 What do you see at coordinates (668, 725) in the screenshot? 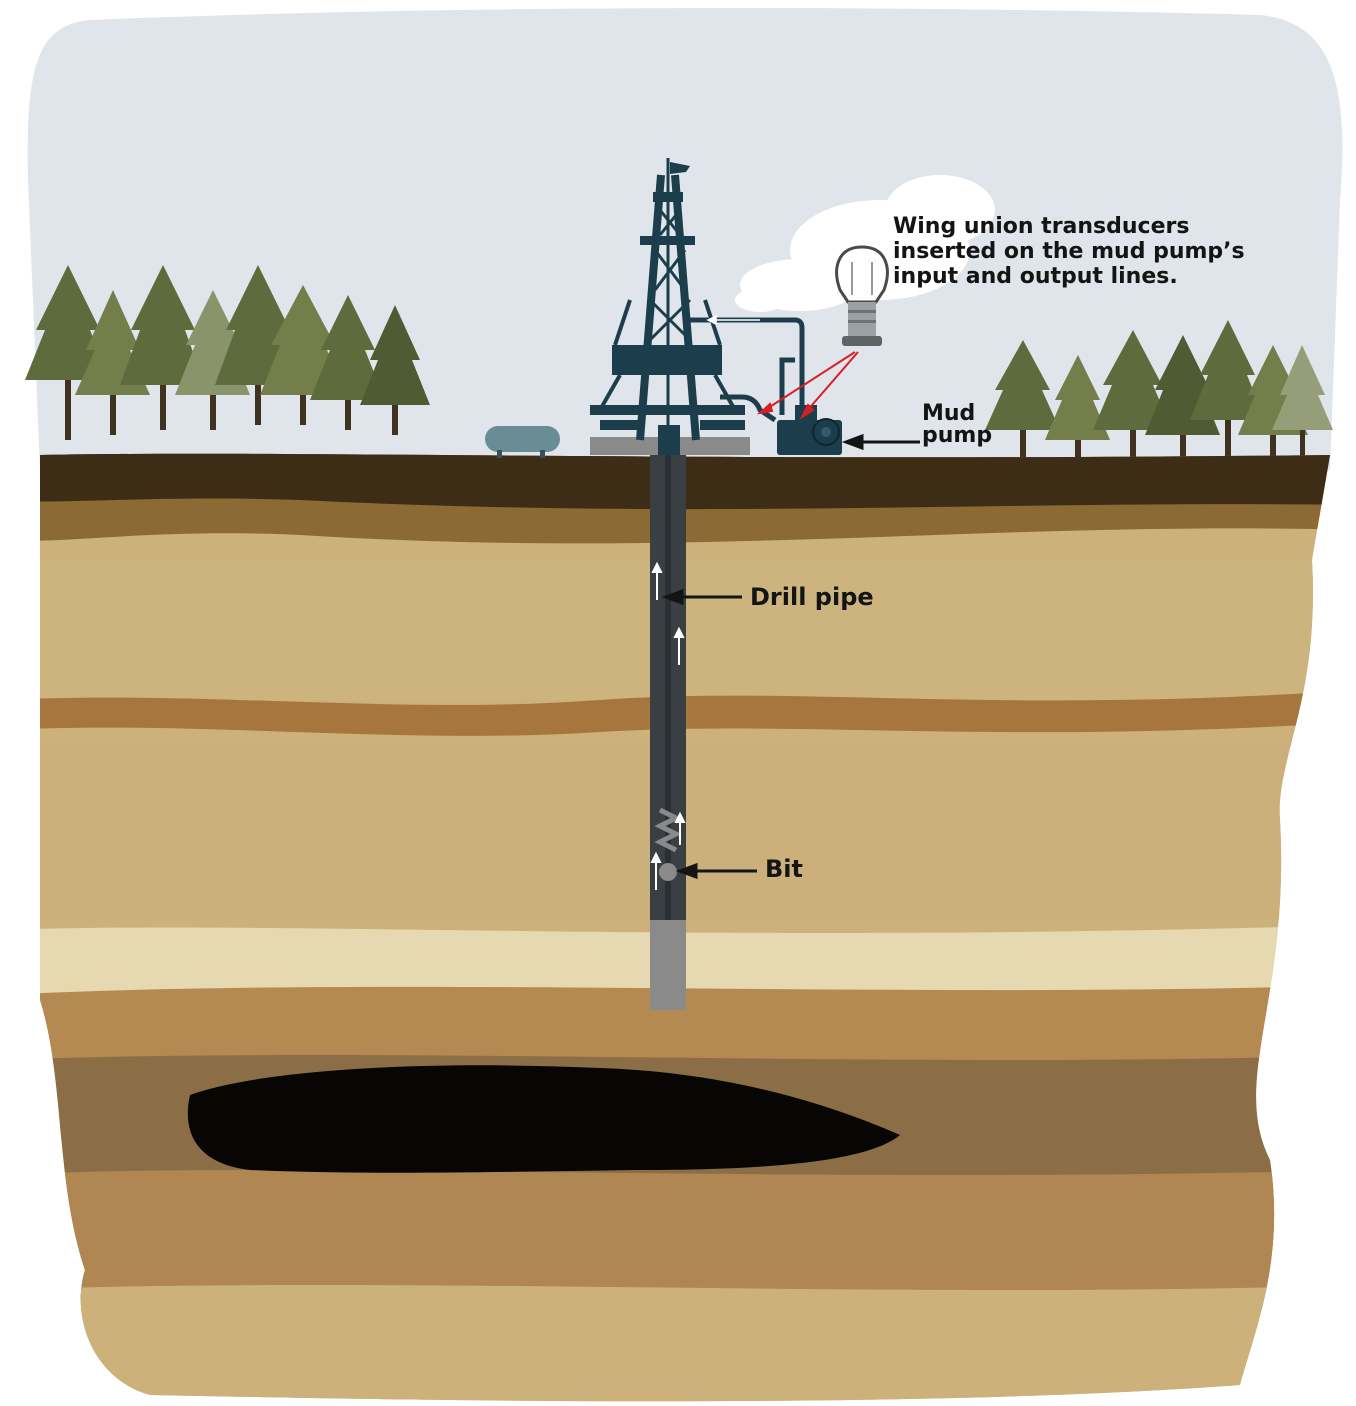
I see `pipe-flow-arrows` at bounding box center [668, 725].